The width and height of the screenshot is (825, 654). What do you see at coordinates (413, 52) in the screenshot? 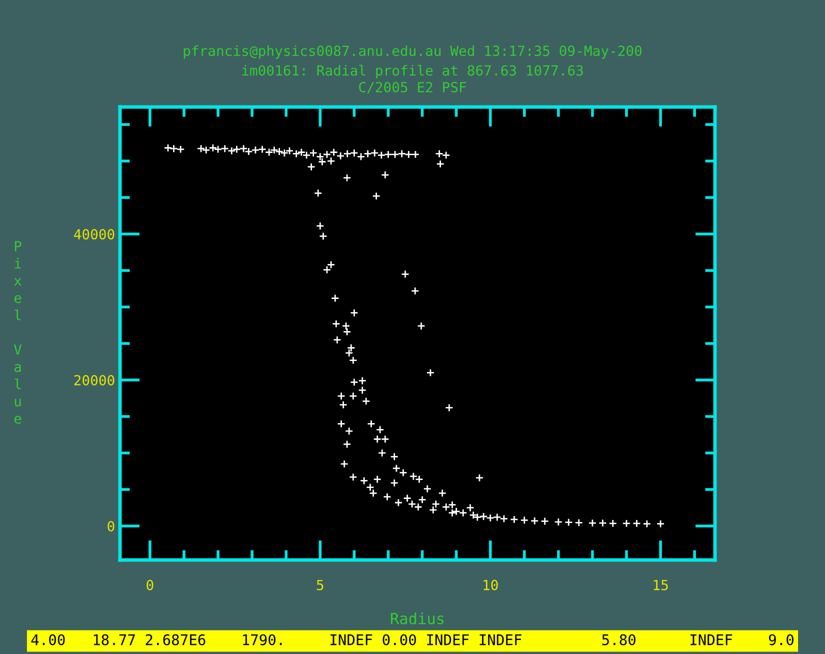
I see `chart-title: pfrancis@physics0087.anu.edu.au Wed 13:17:35 09-May-200` at bounding box center [413, 52].